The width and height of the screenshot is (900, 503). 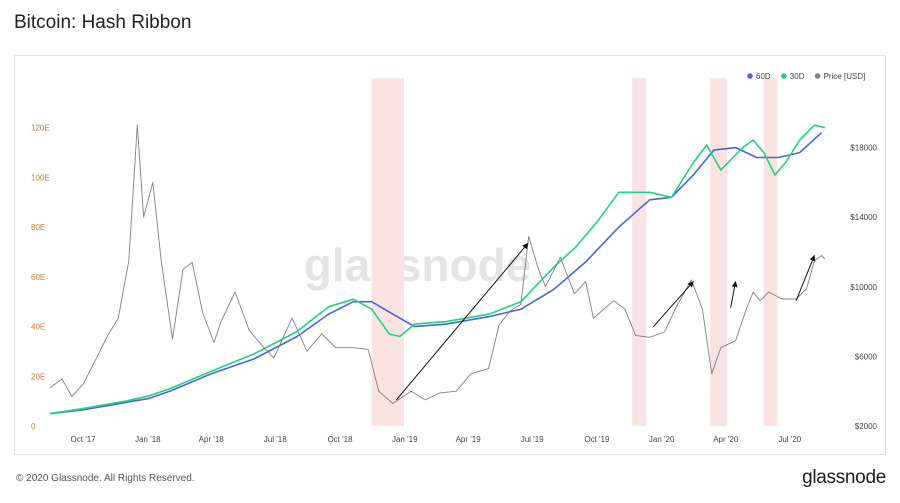 I want to click on x-tick-label: Oct '18, so click(x=340, y=439).